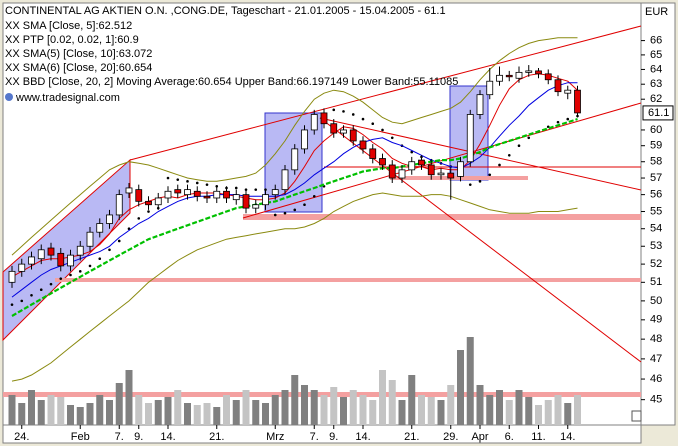  I want to click on x-tick-label: 6., so click(509, 437).